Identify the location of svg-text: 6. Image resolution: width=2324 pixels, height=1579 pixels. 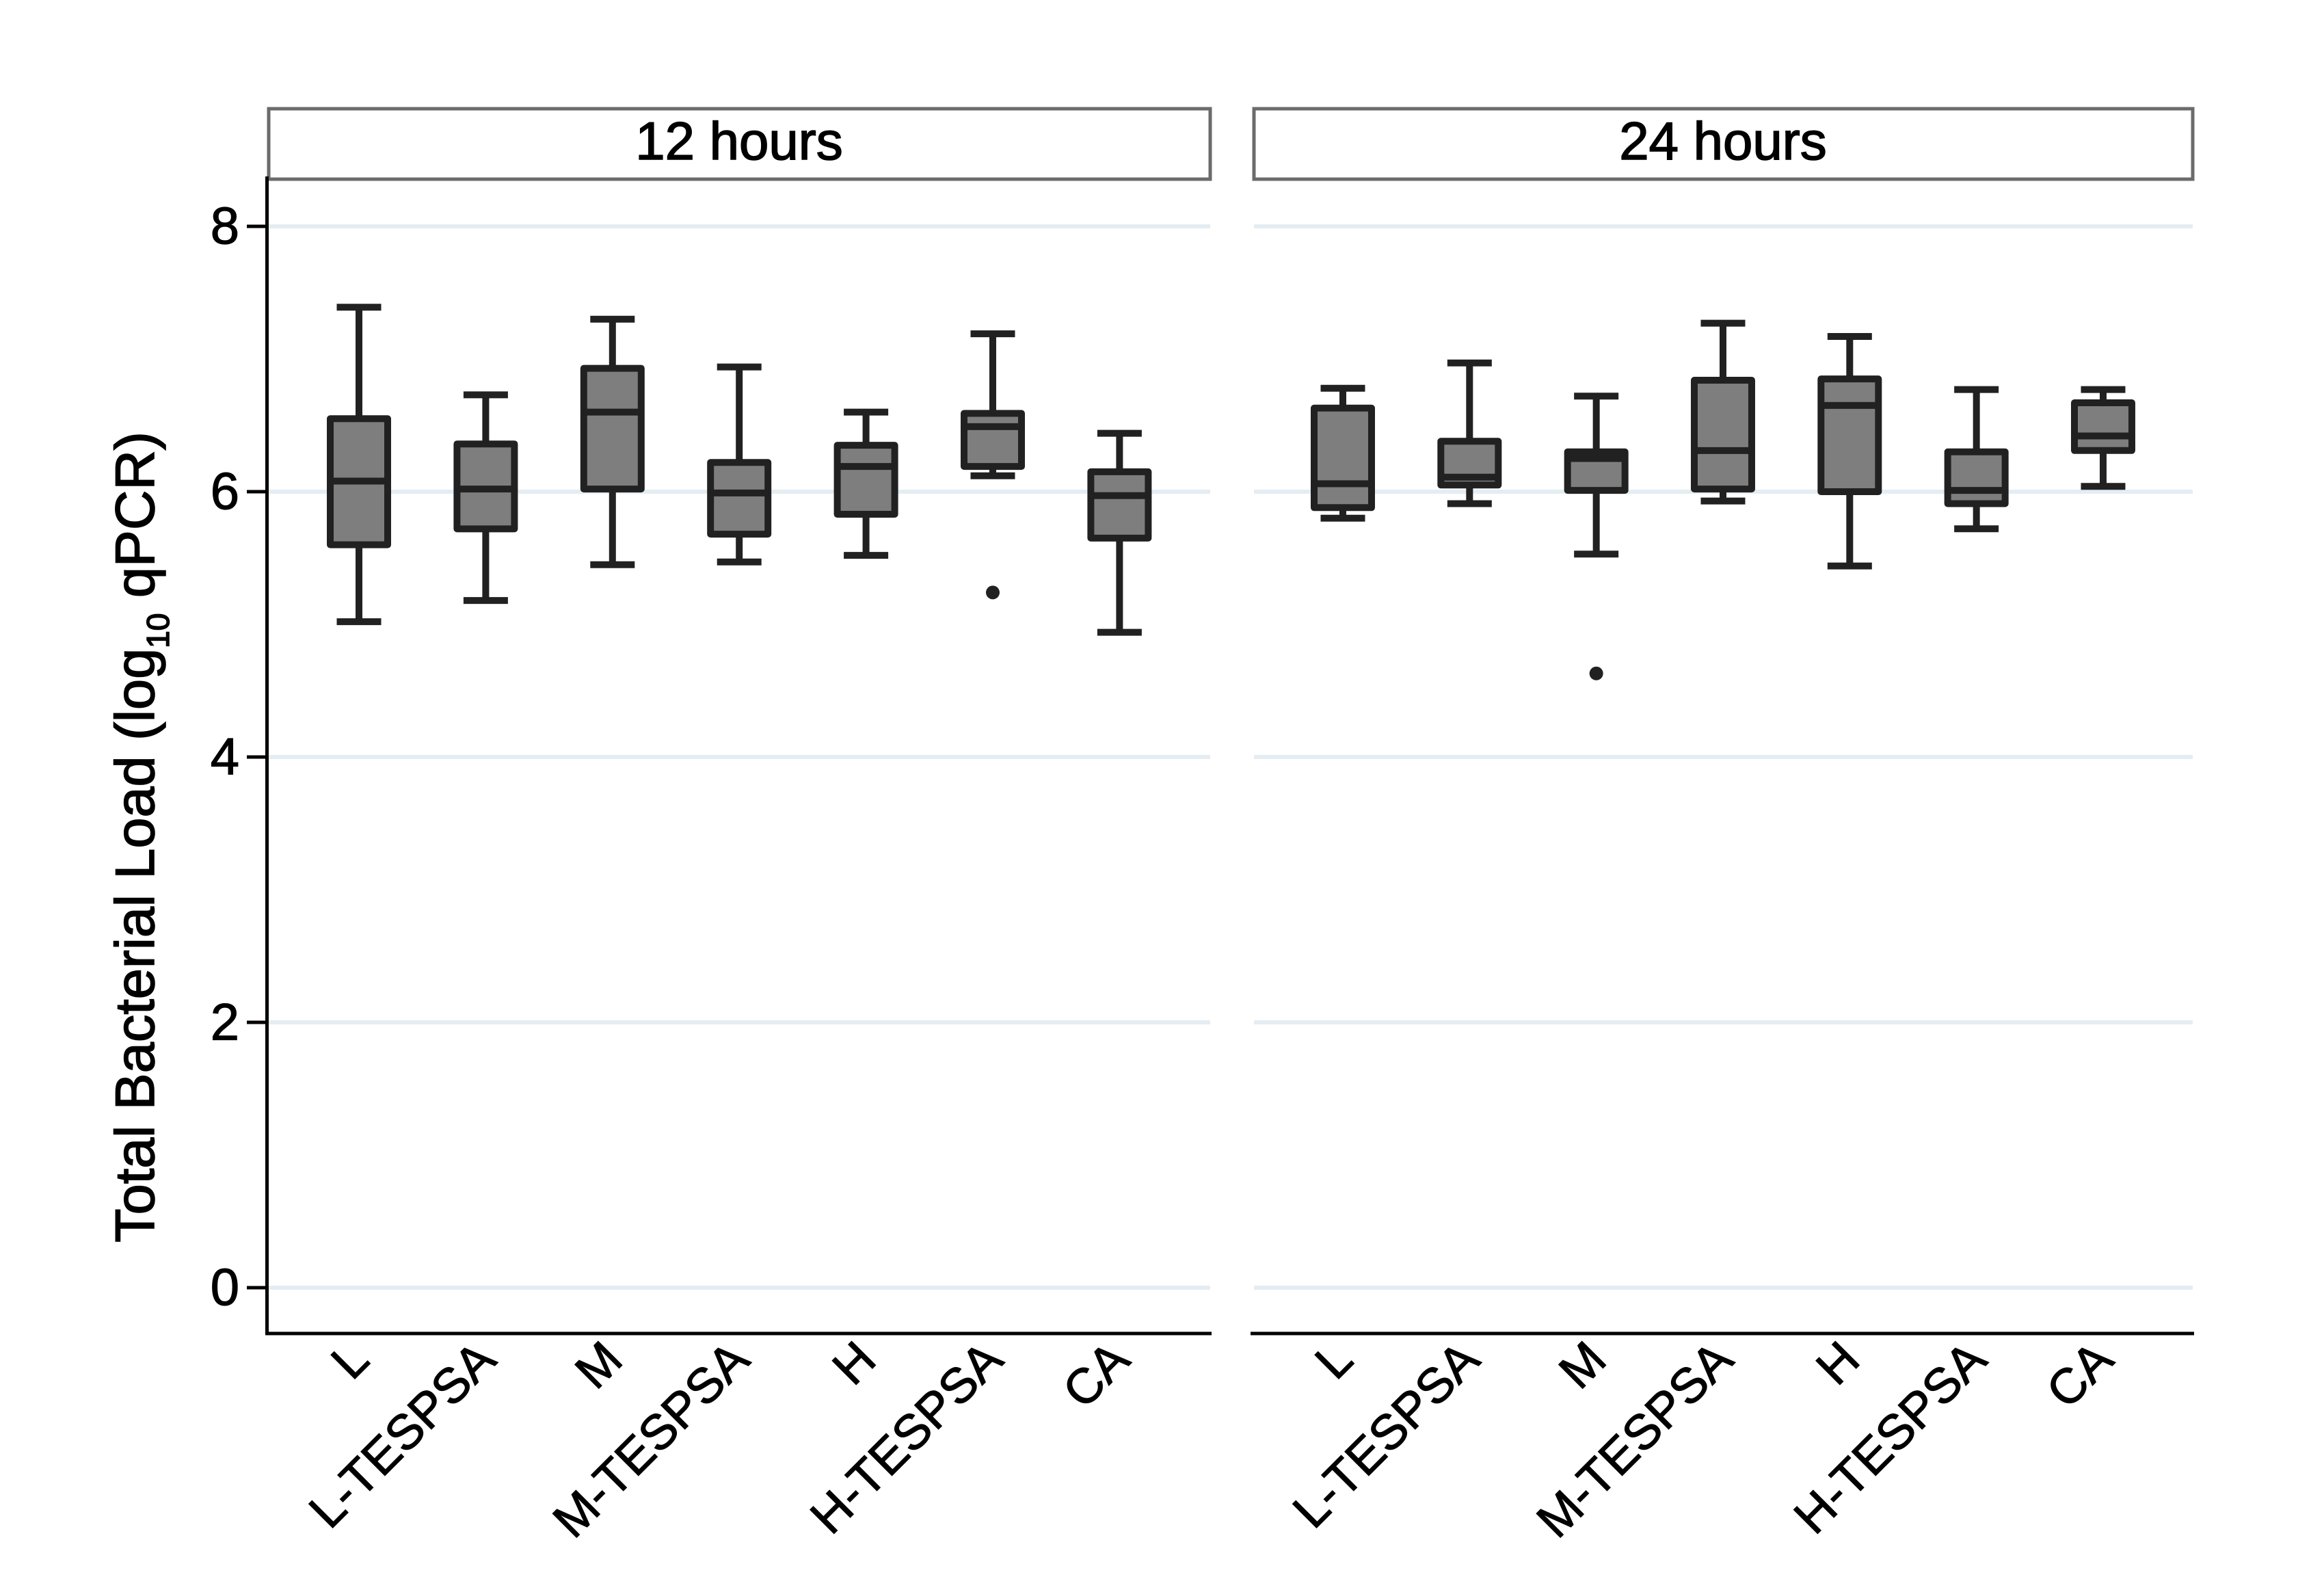
(225, 492).